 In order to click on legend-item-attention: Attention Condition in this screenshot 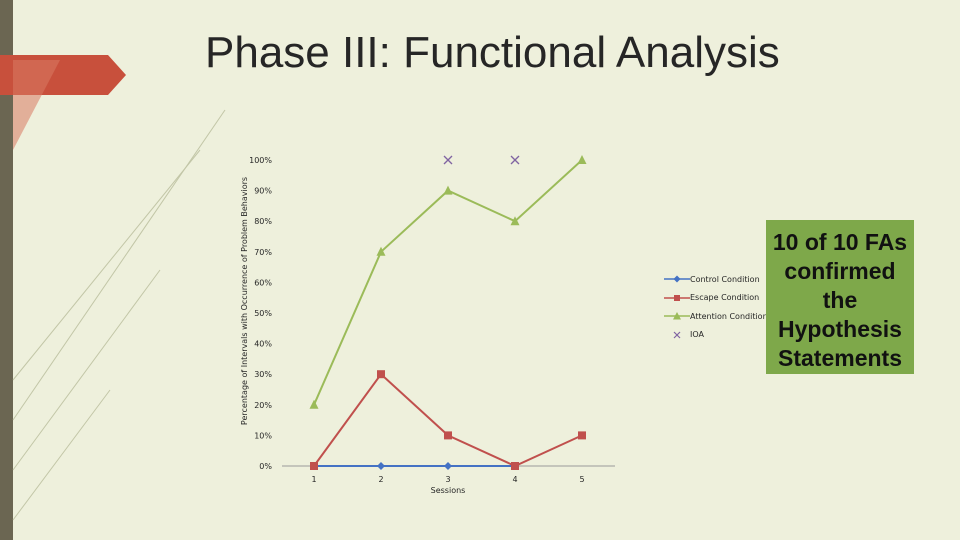, I will do `click(716, 316)`.